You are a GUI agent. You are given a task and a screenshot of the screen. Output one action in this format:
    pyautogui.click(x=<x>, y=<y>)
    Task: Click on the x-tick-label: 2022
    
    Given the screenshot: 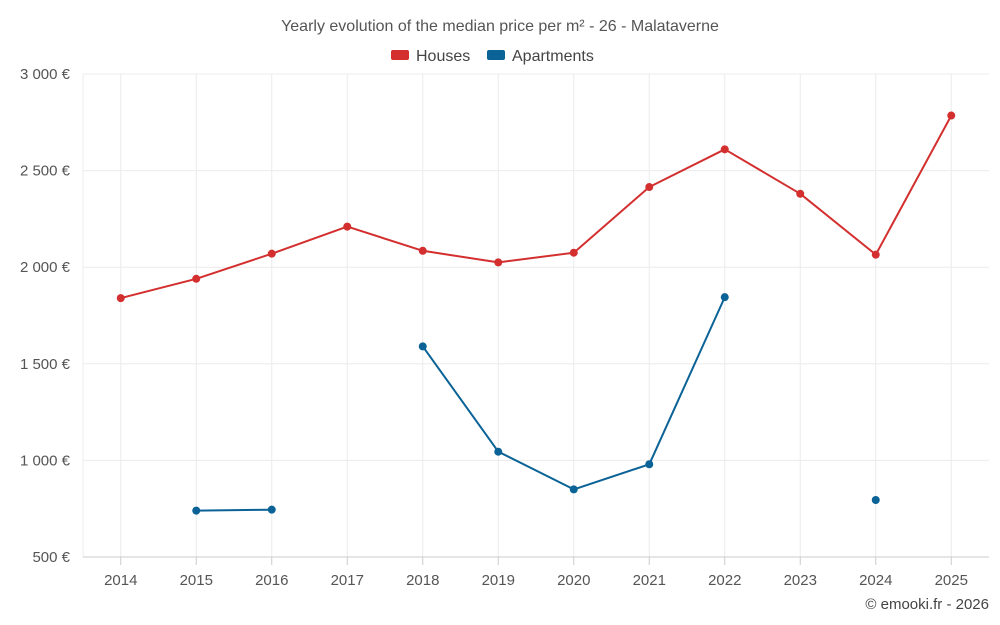 What is the action you would take?
    pyautogui.click(x=724, y=580)
    